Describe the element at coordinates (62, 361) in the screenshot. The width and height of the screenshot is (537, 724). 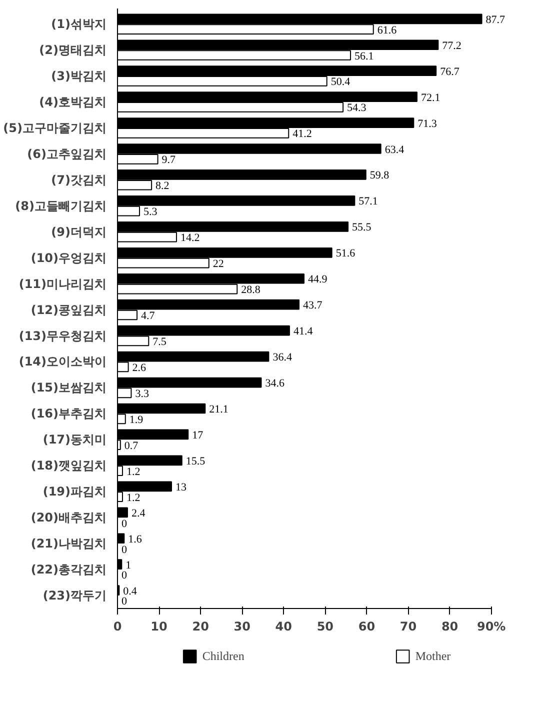
I see `y-tick-label: (14)오이소박이` at that location.